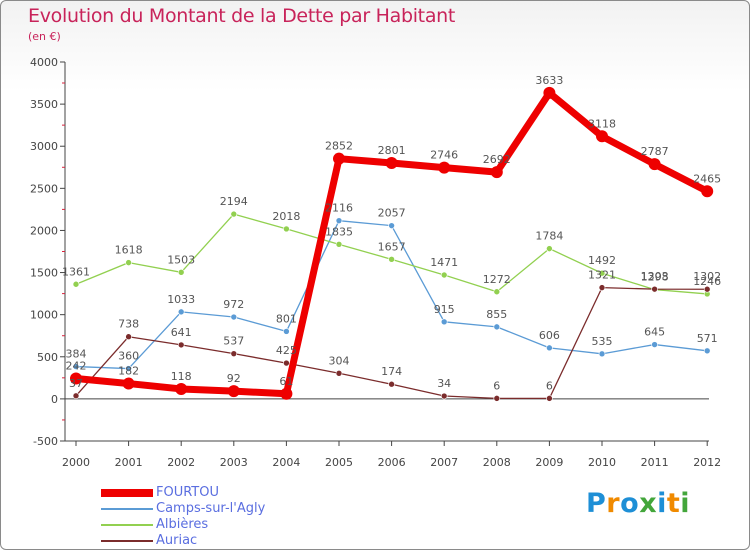  Describe the element at coordinates (44, 146) in the screenshot. I see `y-tick-label: 3000` at that location.